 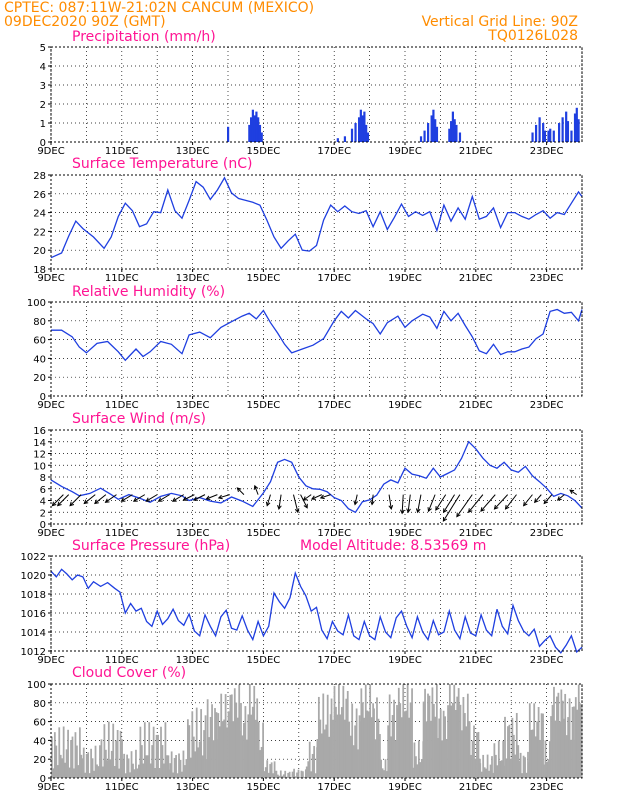 What do you see at coordinates (33, 652) in the screenshot?
I see `y-tick-label: 1012` at bounding box center [33, 652].